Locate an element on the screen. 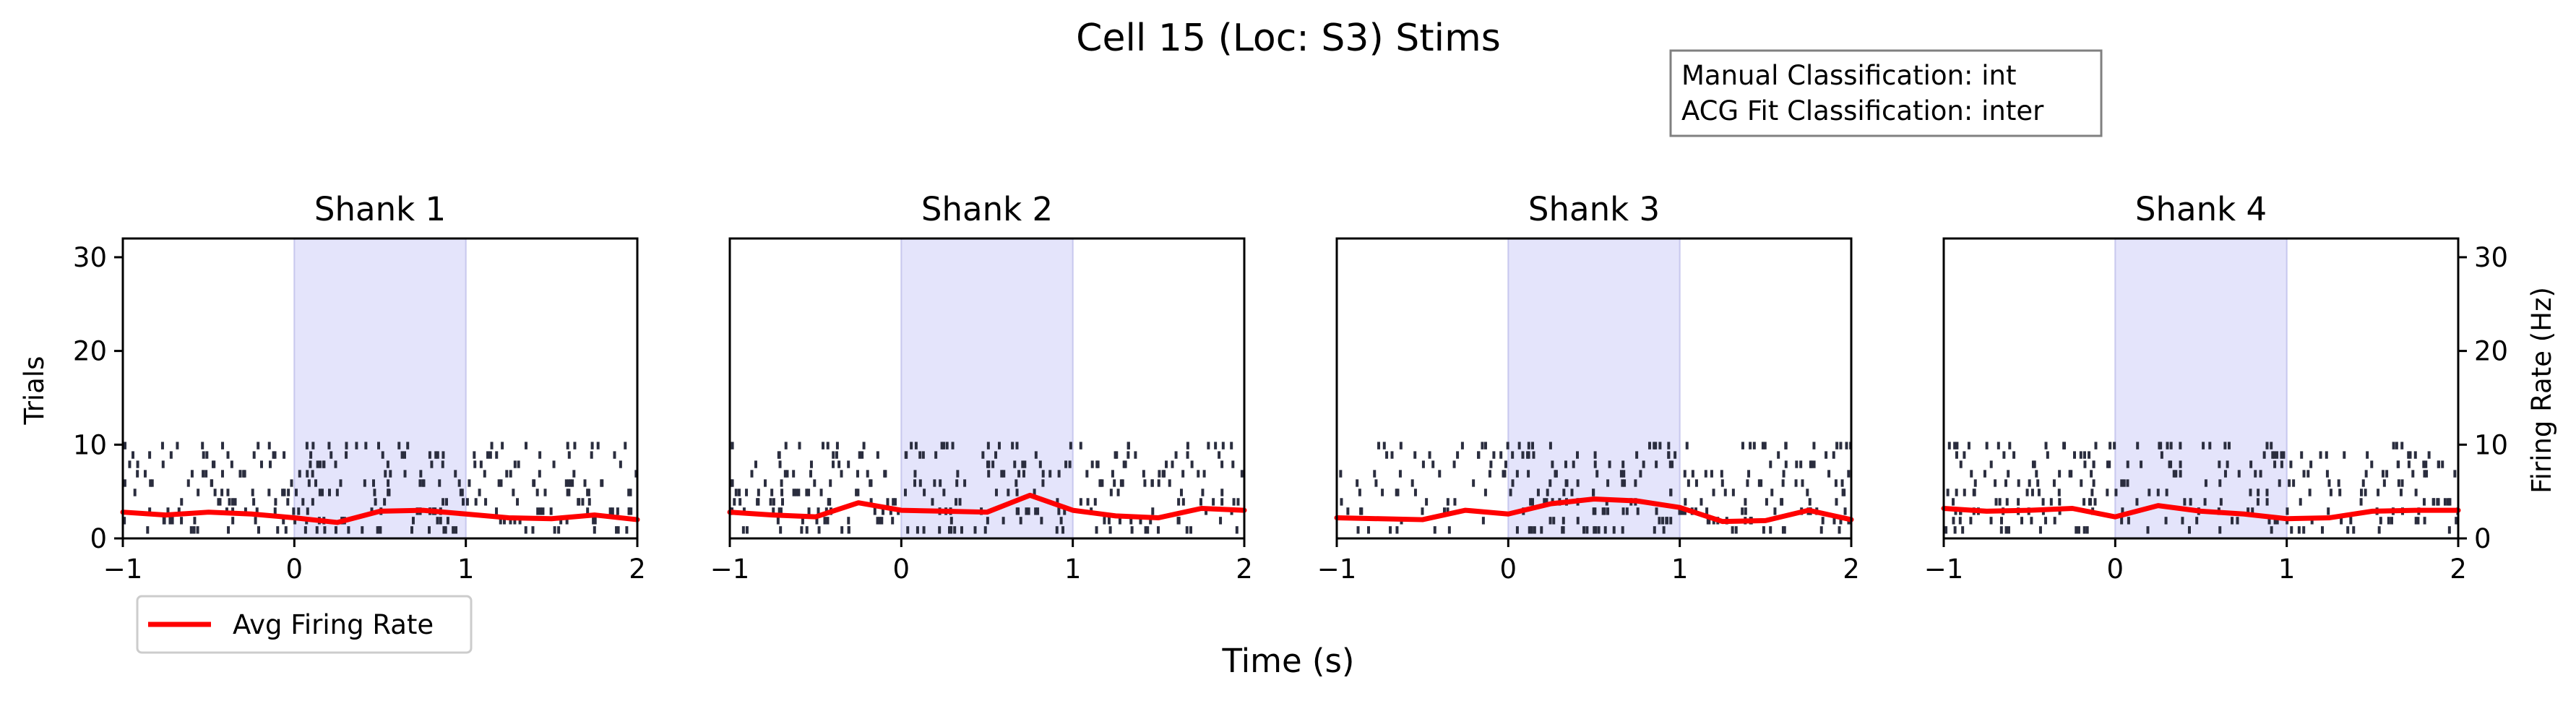  panel-title: Shank 4 is located at coordinates (2201, 209).